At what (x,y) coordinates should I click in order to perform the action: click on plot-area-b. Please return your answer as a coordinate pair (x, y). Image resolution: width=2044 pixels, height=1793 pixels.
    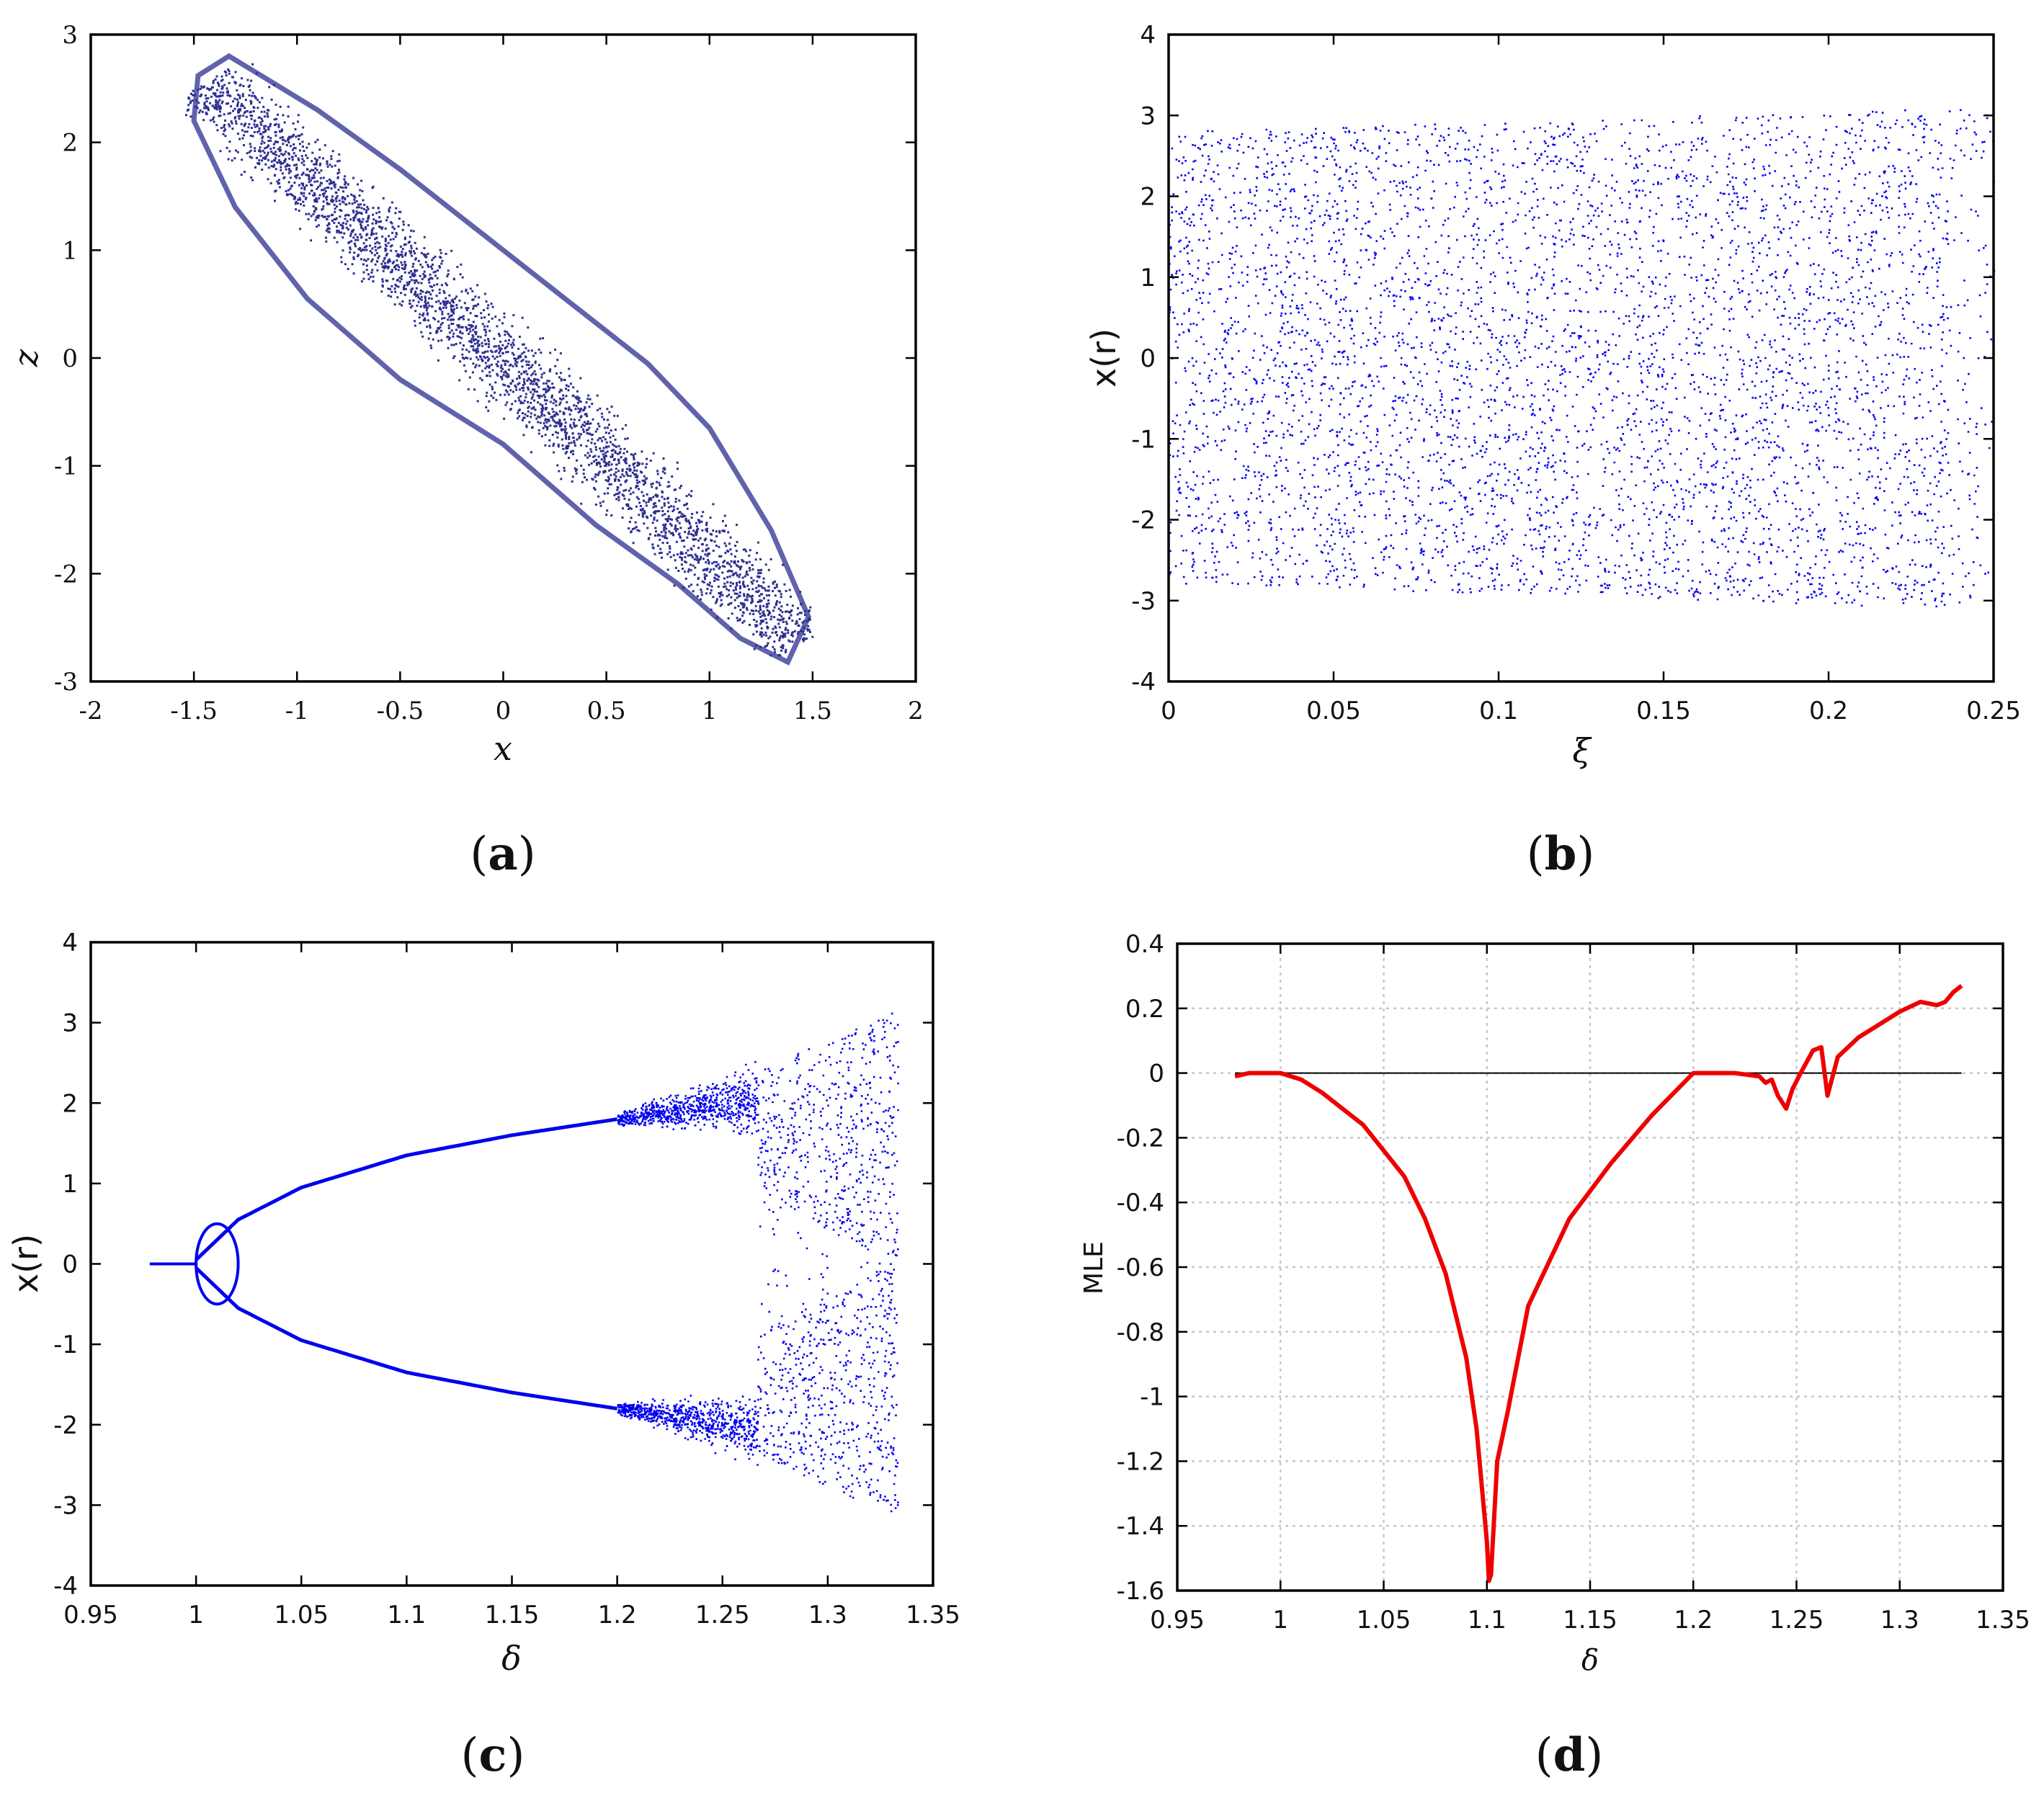
    Looking at the image, I should click on (1583, 358).